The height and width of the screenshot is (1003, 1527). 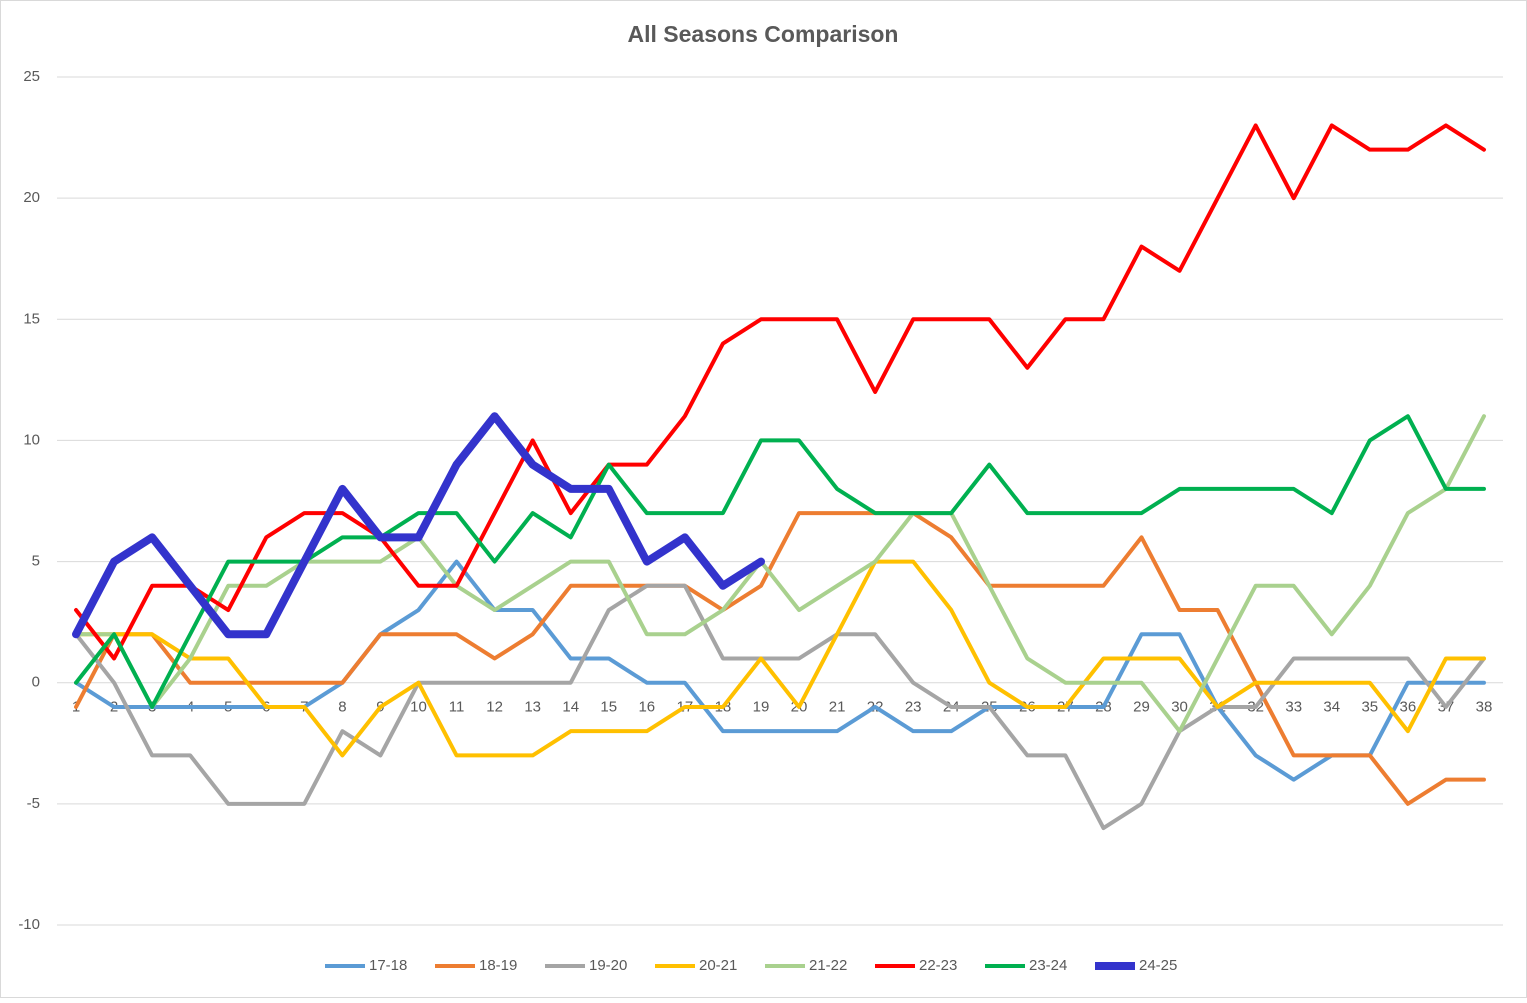 I want to click on x-tick-label: 13, so click(x=532, y=707).